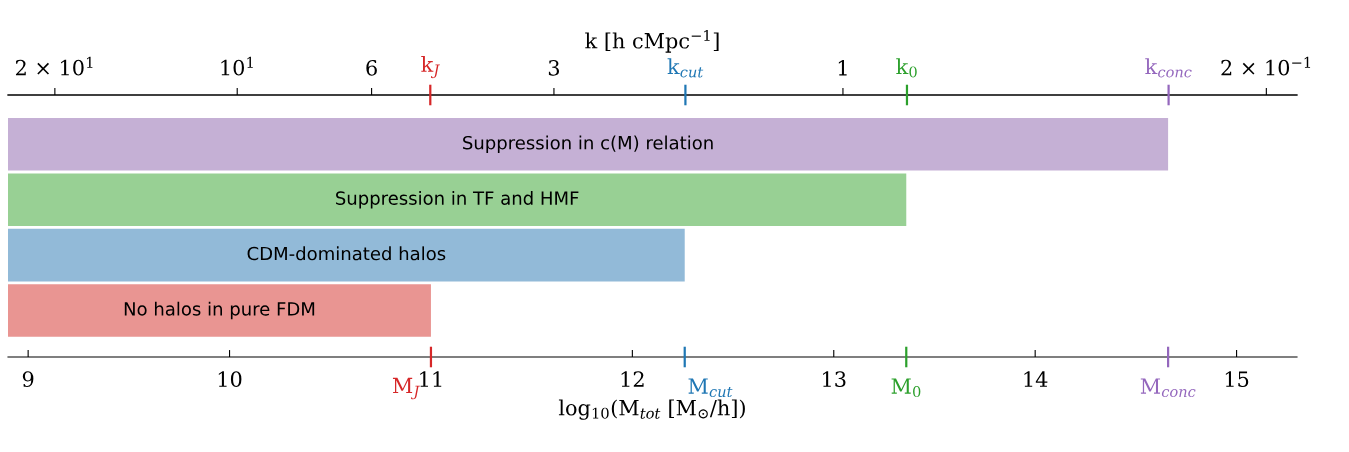  What do you see at coordinates (54, 66) in the screenshot?
I see `x2-tick-label: 2 × 10$^{1}$` at bounding box center [54, 66].